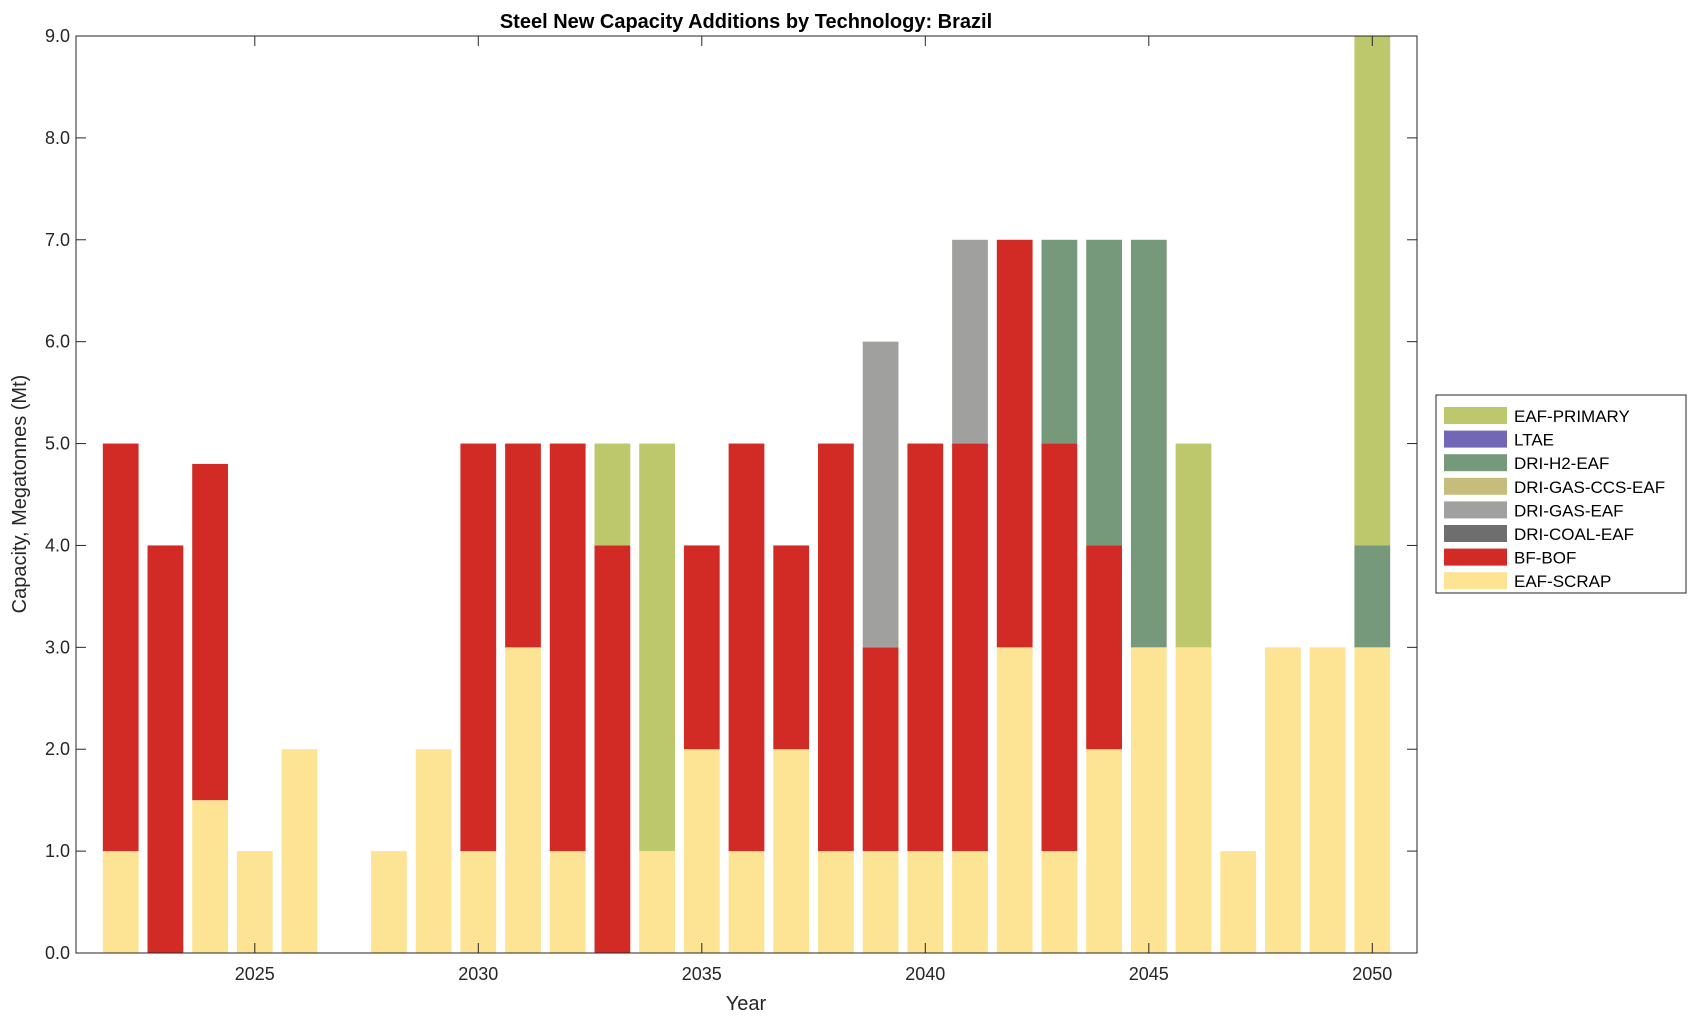  What do you see at coordinates (299, 851) in the screenshot?
I see `bar-eaf-scrap-2026` at bounding box center [299, 851].